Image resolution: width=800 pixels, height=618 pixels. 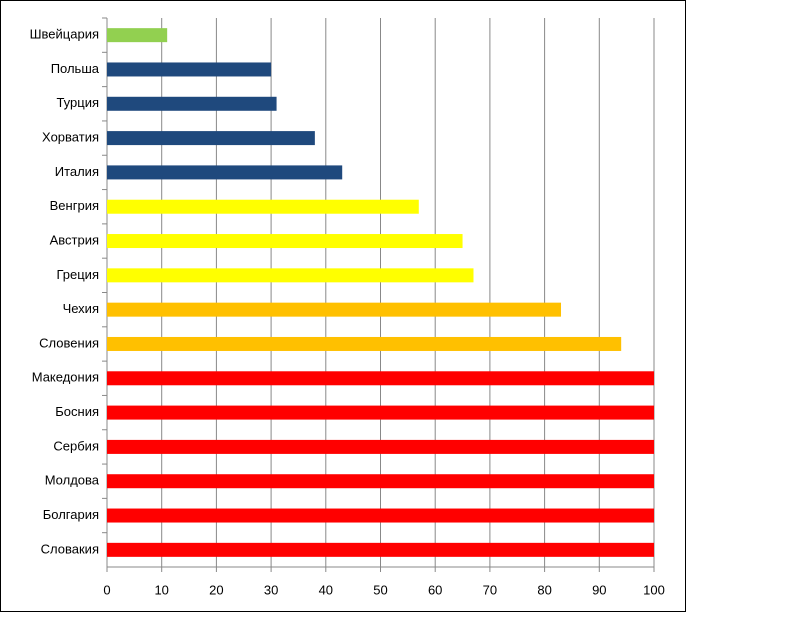 I want to click on x-tick-label: 30, so click(x=271, y=589).